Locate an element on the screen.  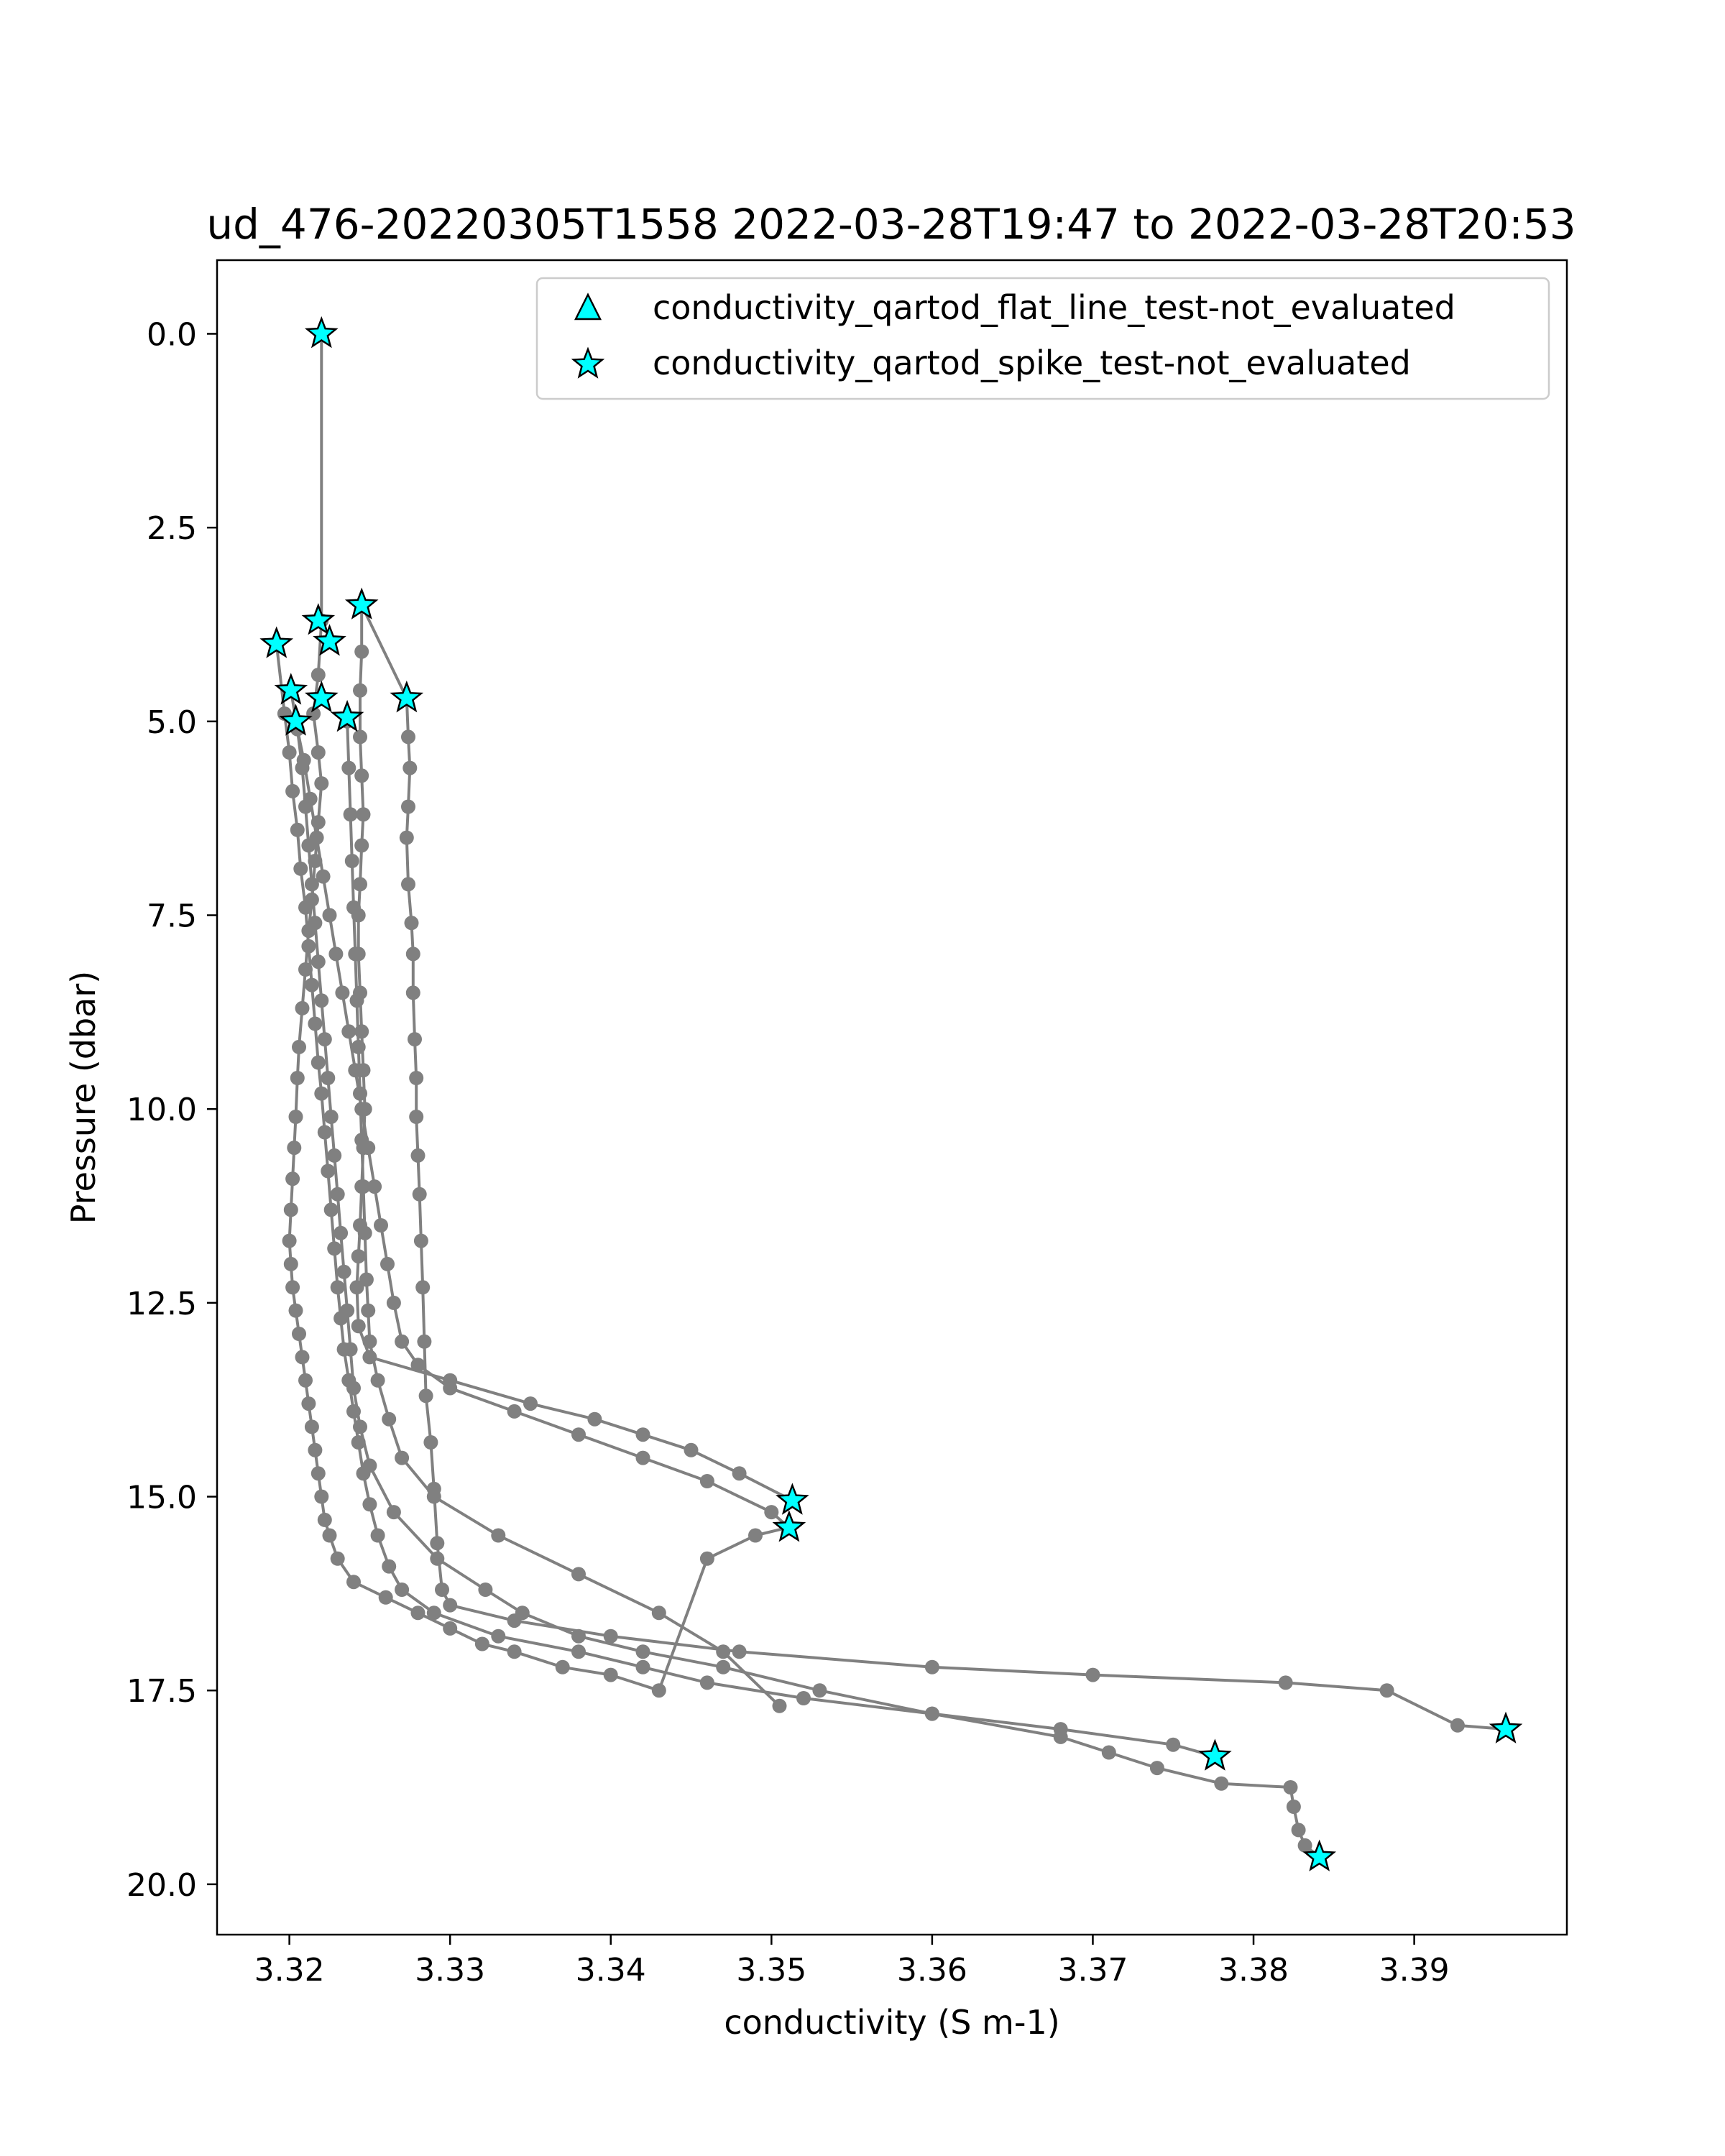
x-tick-label: 3.33 is located at coordinates (450, 1971).